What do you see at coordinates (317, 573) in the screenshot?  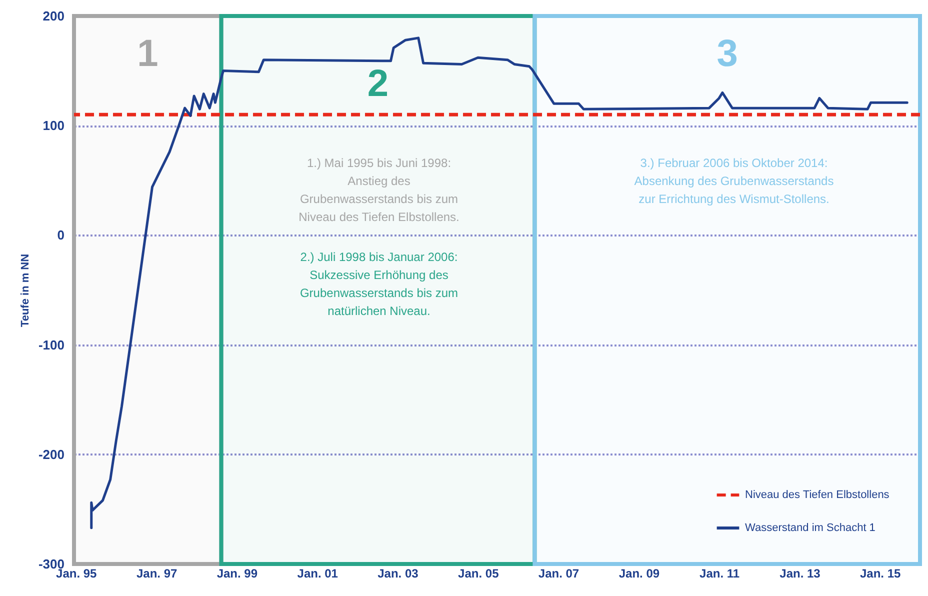 I see `x-tick-label: Jan. 01` at bounding box center [317, 573].